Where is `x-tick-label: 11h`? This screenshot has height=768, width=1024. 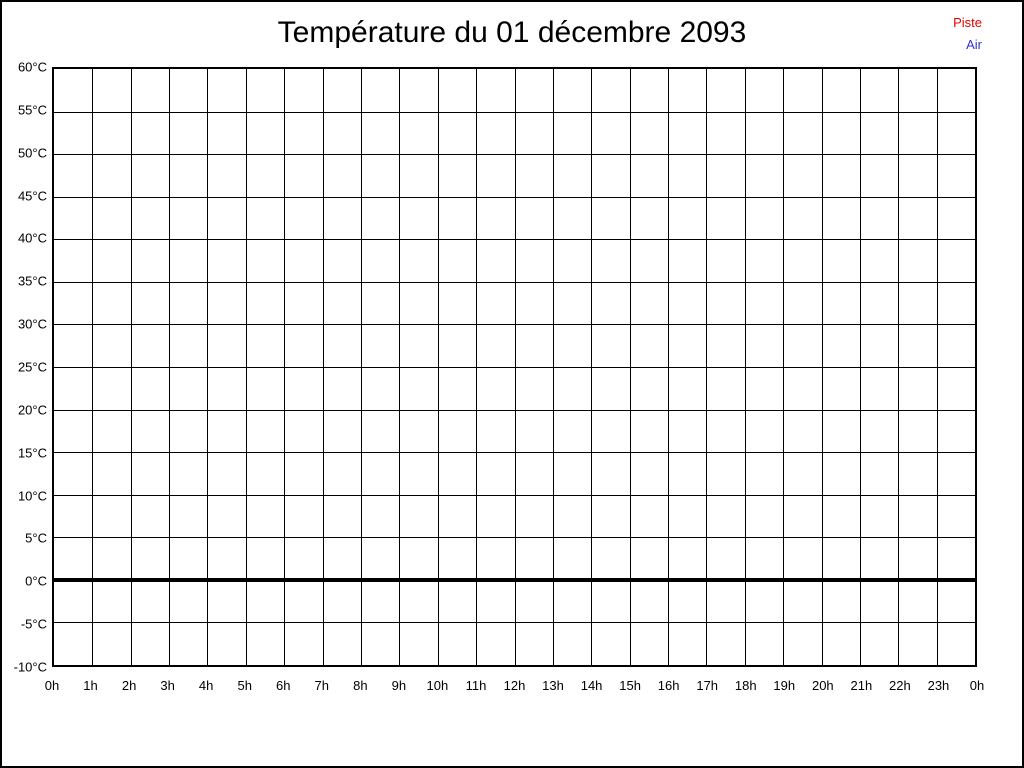
x-tick-label: 11h is located at coordinates (476, 685).